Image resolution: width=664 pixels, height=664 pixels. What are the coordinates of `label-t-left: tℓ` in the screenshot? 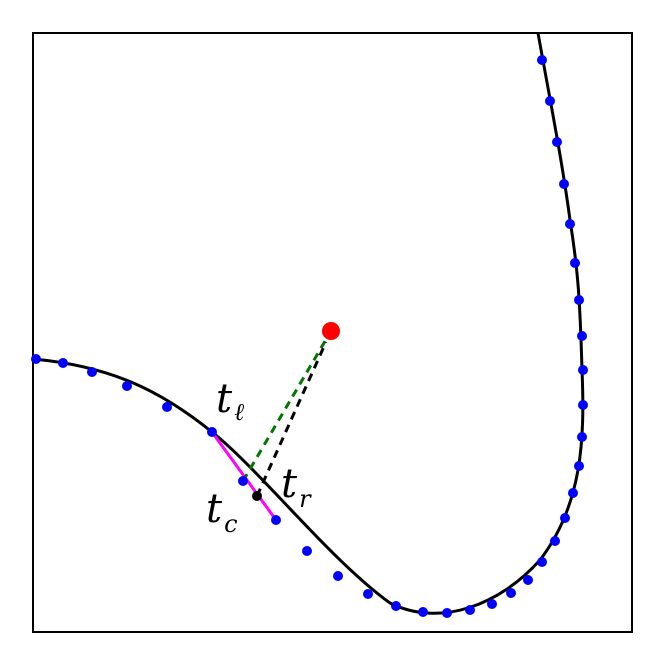 It's located at (230, 401).